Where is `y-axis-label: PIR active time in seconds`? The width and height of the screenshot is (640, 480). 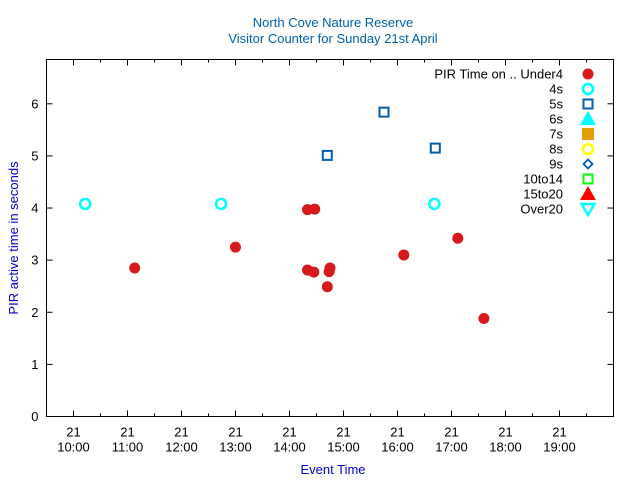
y-axis-label: PIR active time in seconds is located at coordinates (13, 238).